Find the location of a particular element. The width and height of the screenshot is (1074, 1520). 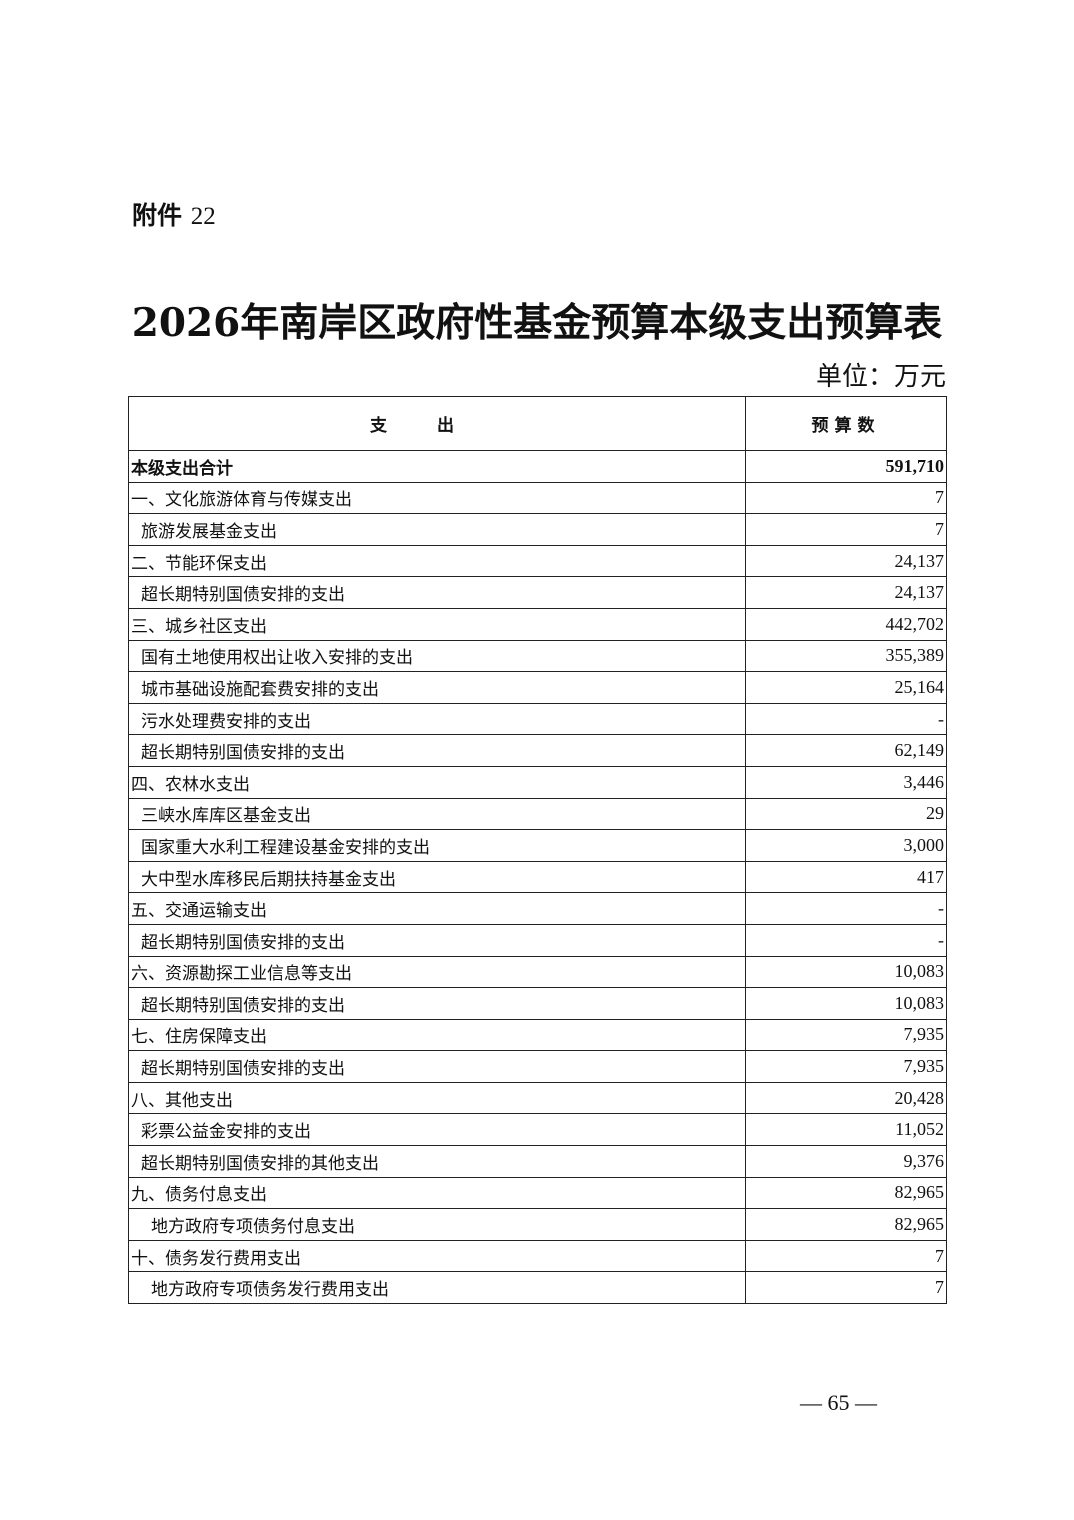

table-row: 国家重大水利工程建设基金安排的支出 3,000 is located at coordinates (537, 845).